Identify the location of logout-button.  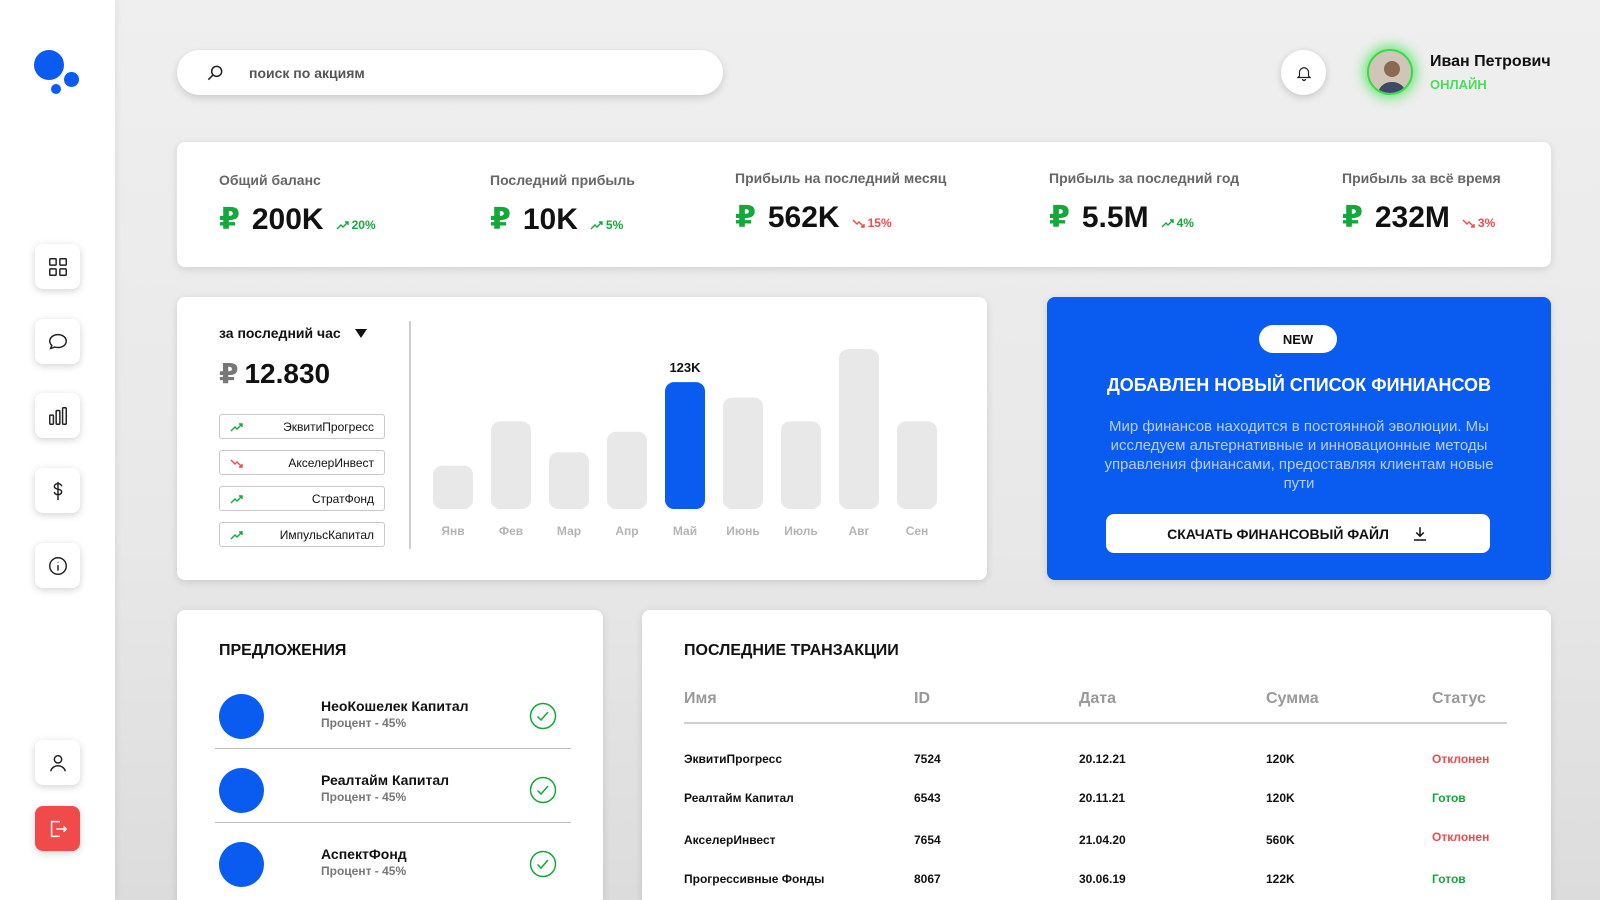
(57, 828).